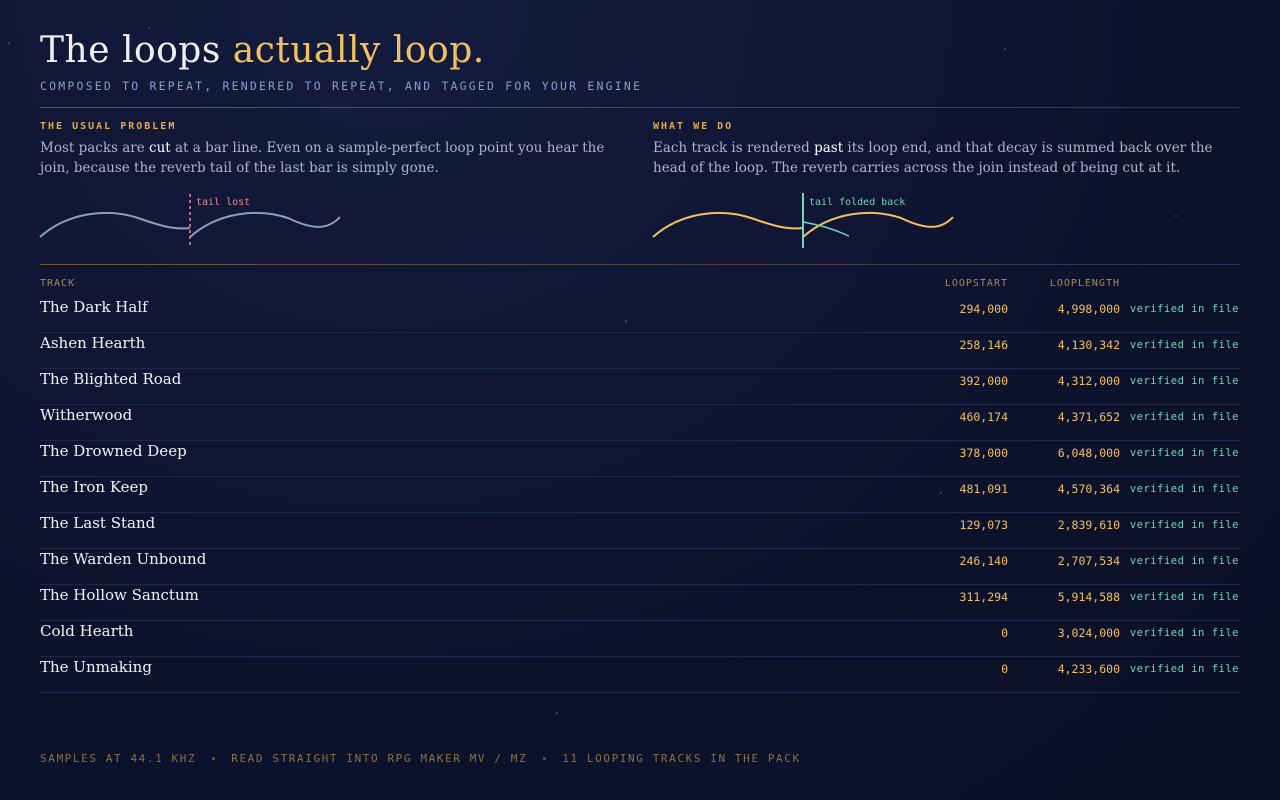  What do you see at coordinates (1088, 309) in the screenshot?
I see `loop-length: 4,998,000` at bounding box center [1088, 309].